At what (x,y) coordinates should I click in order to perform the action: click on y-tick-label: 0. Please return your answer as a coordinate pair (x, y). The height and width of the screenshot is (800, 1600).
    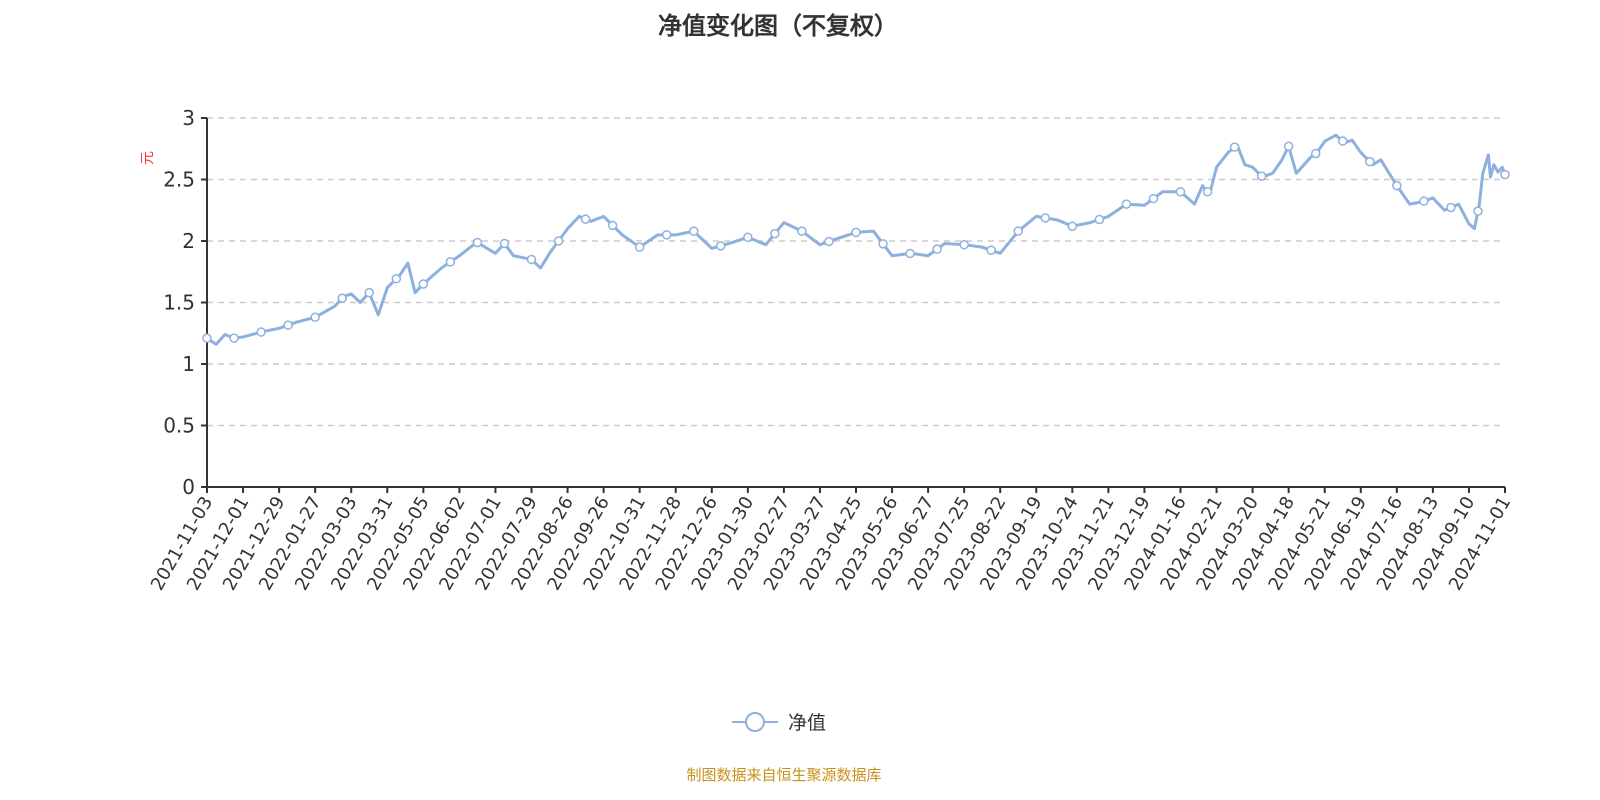
    Looking at the image, I should click on (188, 487).